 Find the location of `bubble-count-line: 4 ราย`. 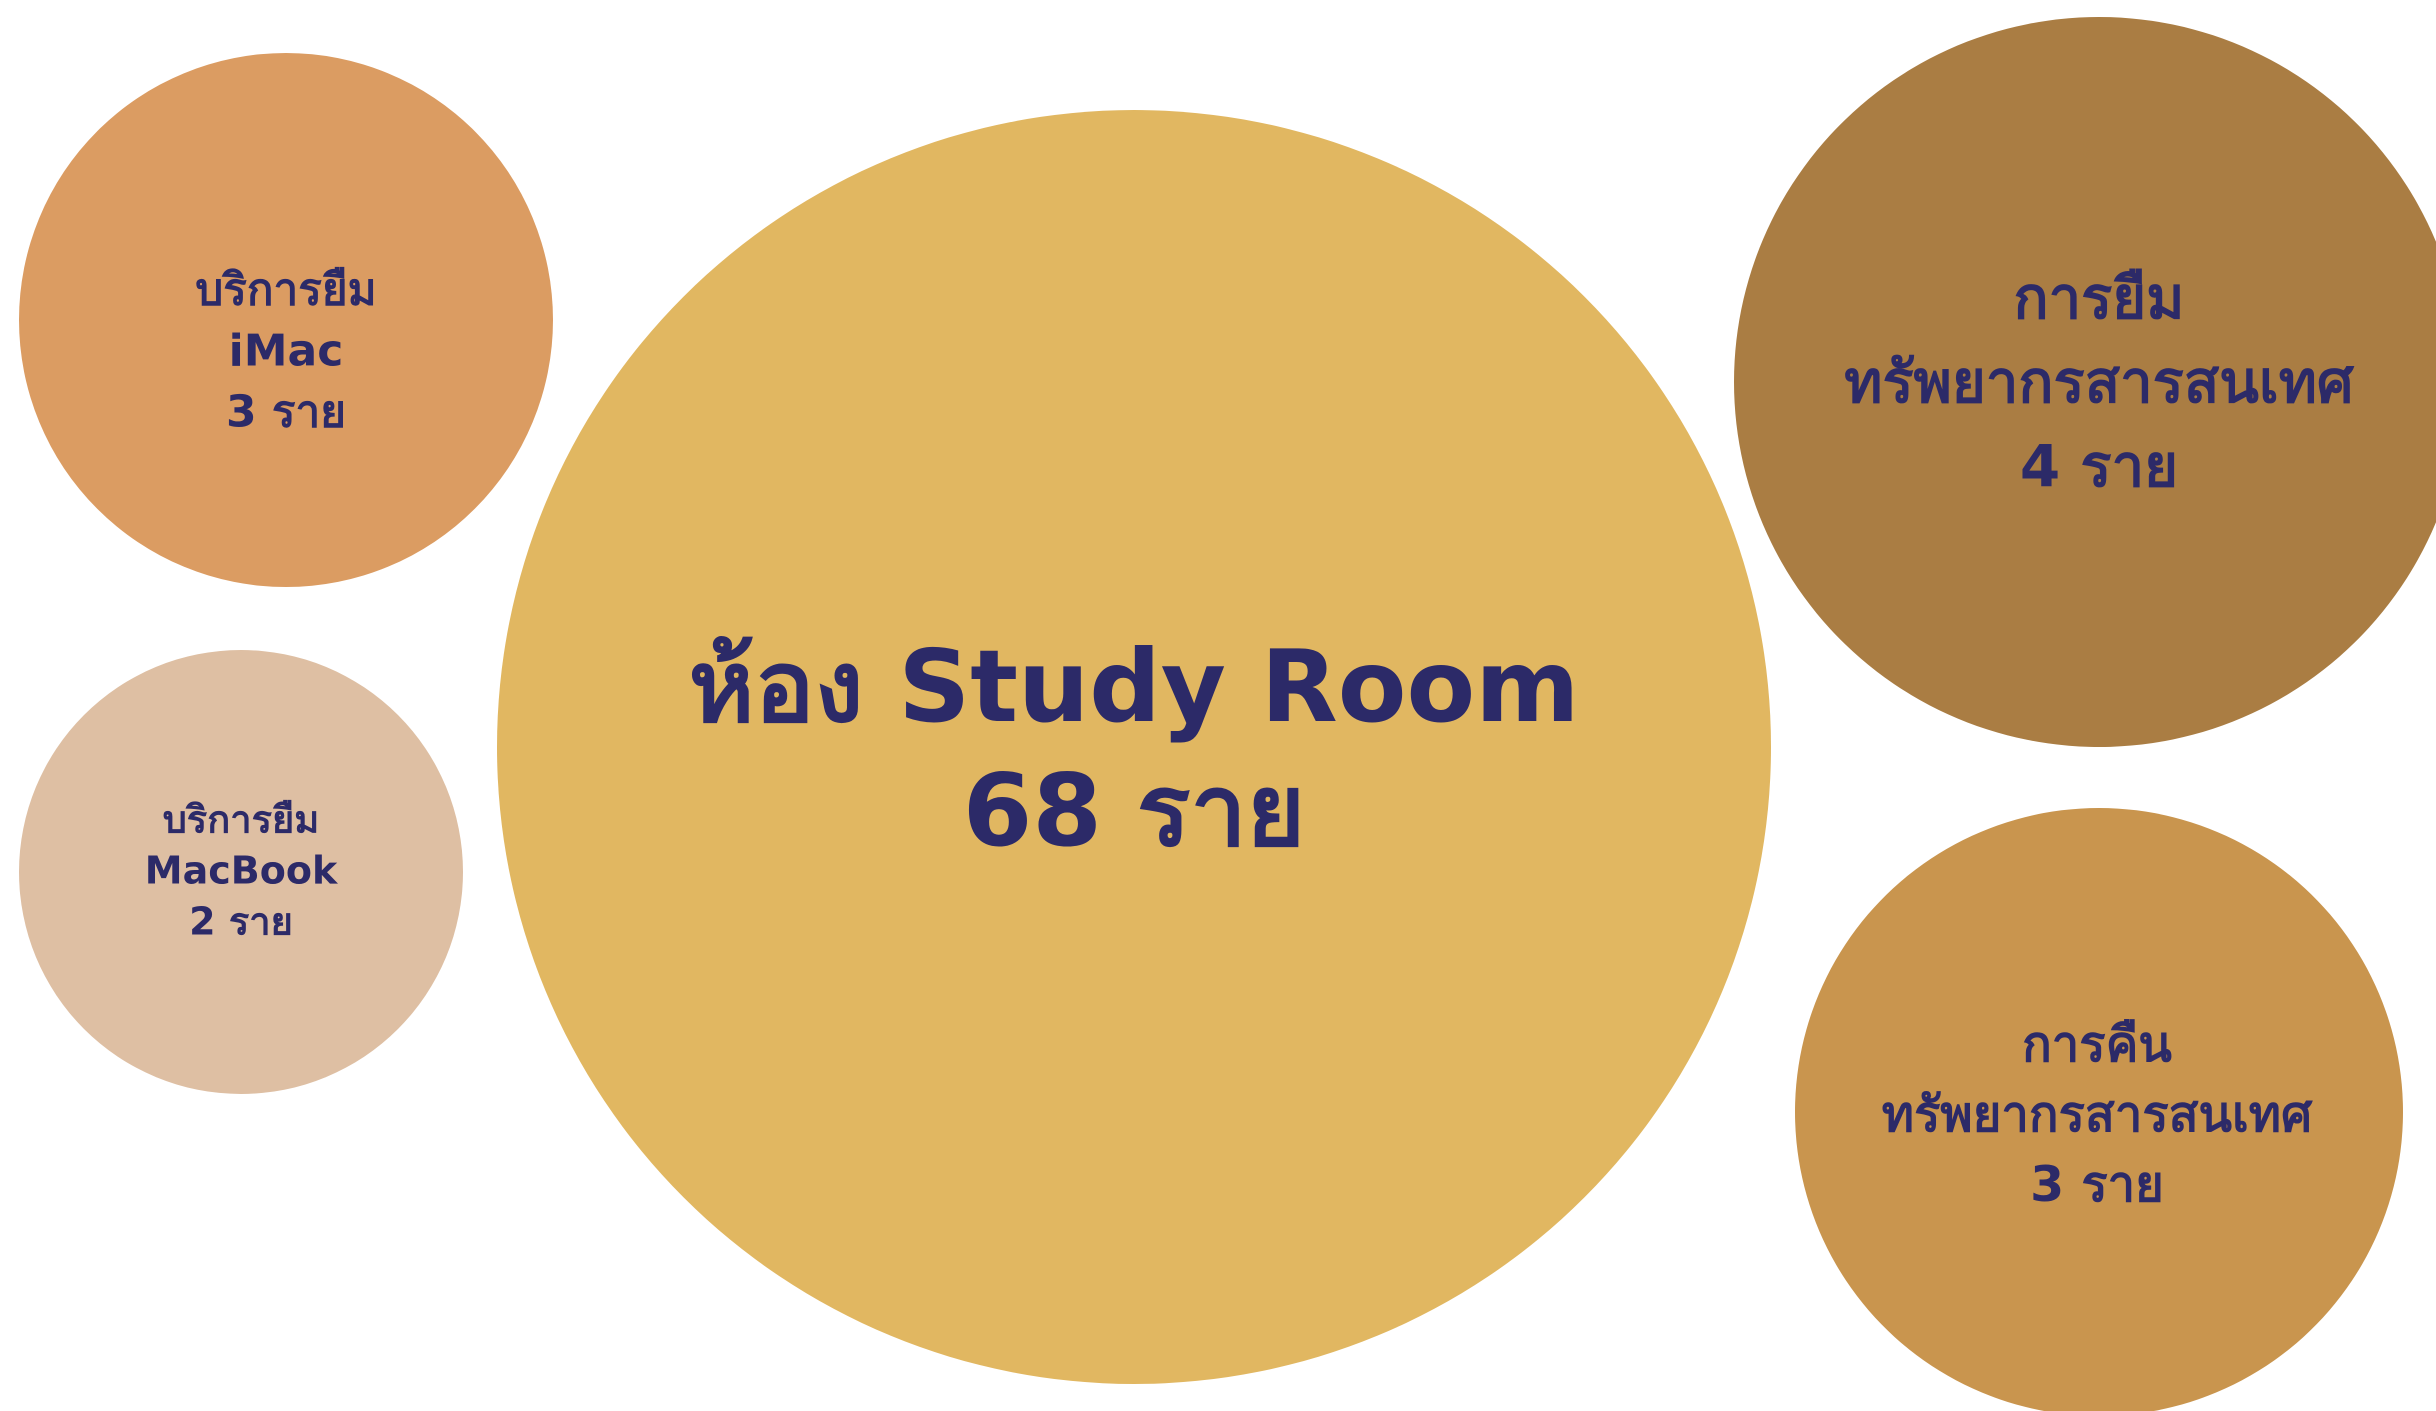

bubble-count-line: 4 ราย is located at coordinates (2098, 466).